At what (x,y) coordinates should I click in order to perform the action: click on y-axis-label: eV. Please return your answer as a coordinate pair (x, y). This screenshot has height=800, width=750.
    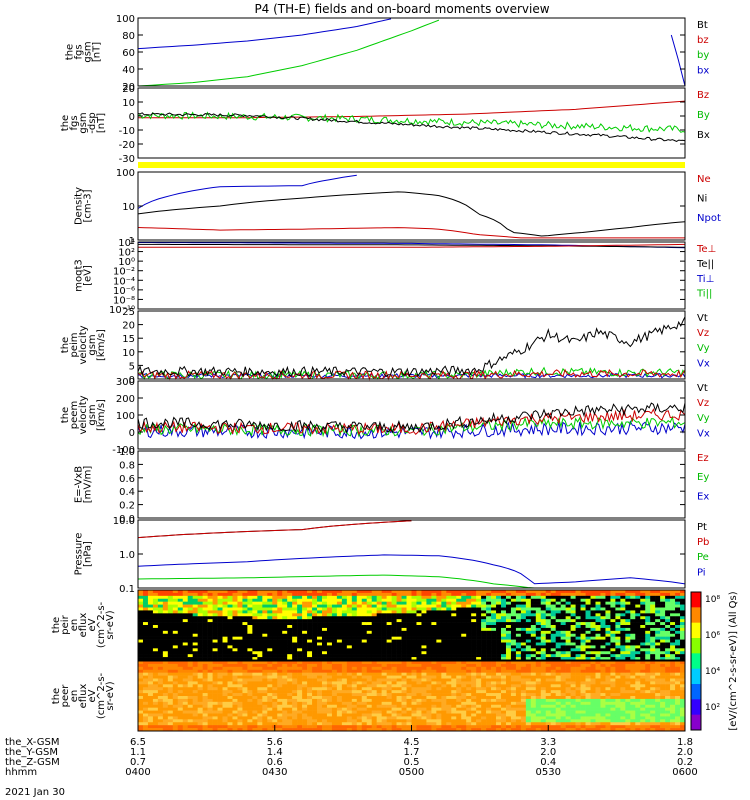
    Looking at the image, I should click on (92, 624).